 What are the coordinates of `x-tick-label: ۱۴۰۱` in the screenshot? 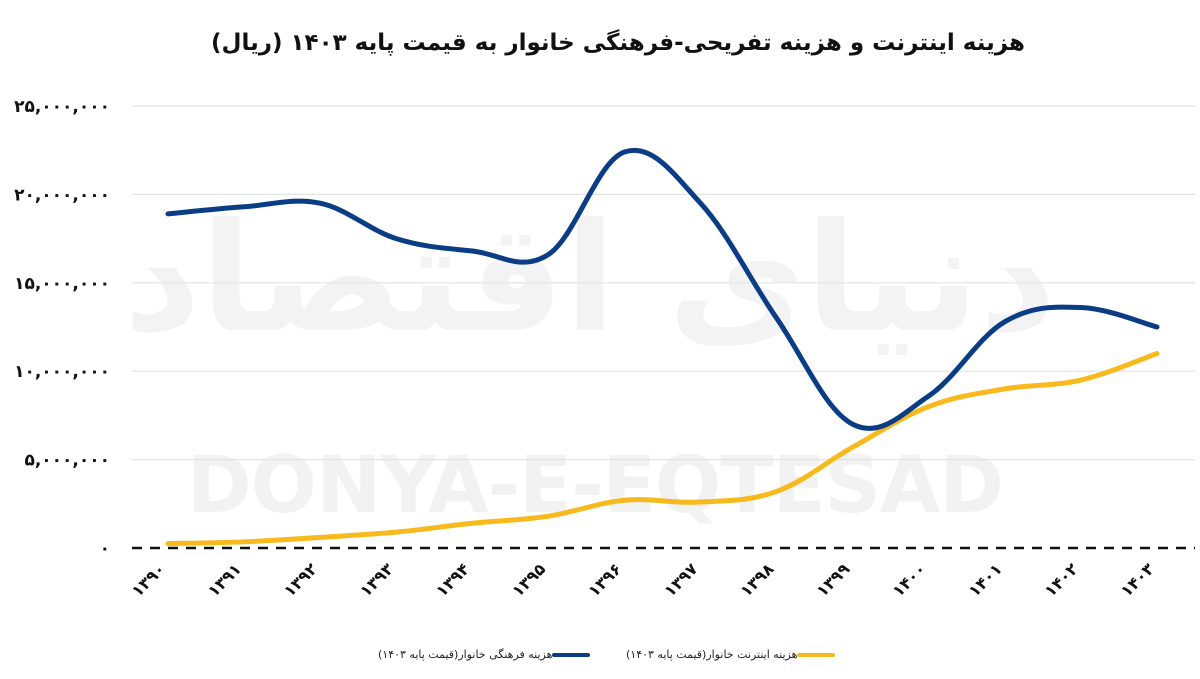 It's located at (985, 579).